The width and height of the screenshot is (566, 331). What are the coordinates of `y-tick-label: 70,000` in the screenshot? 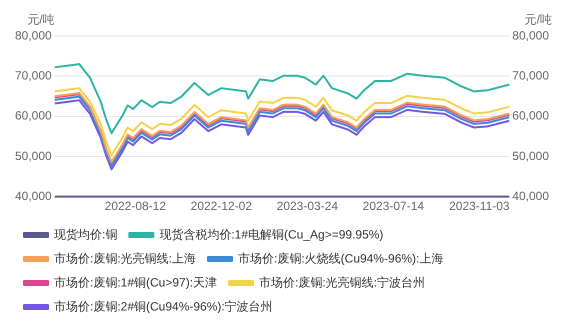 It's located at (33, 75).